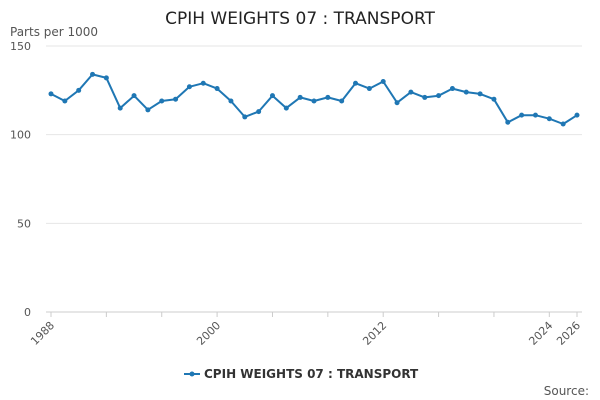 The height and width of the screenshot is (400, 600). I want to click on source-label: Source:, so click(566, 391).